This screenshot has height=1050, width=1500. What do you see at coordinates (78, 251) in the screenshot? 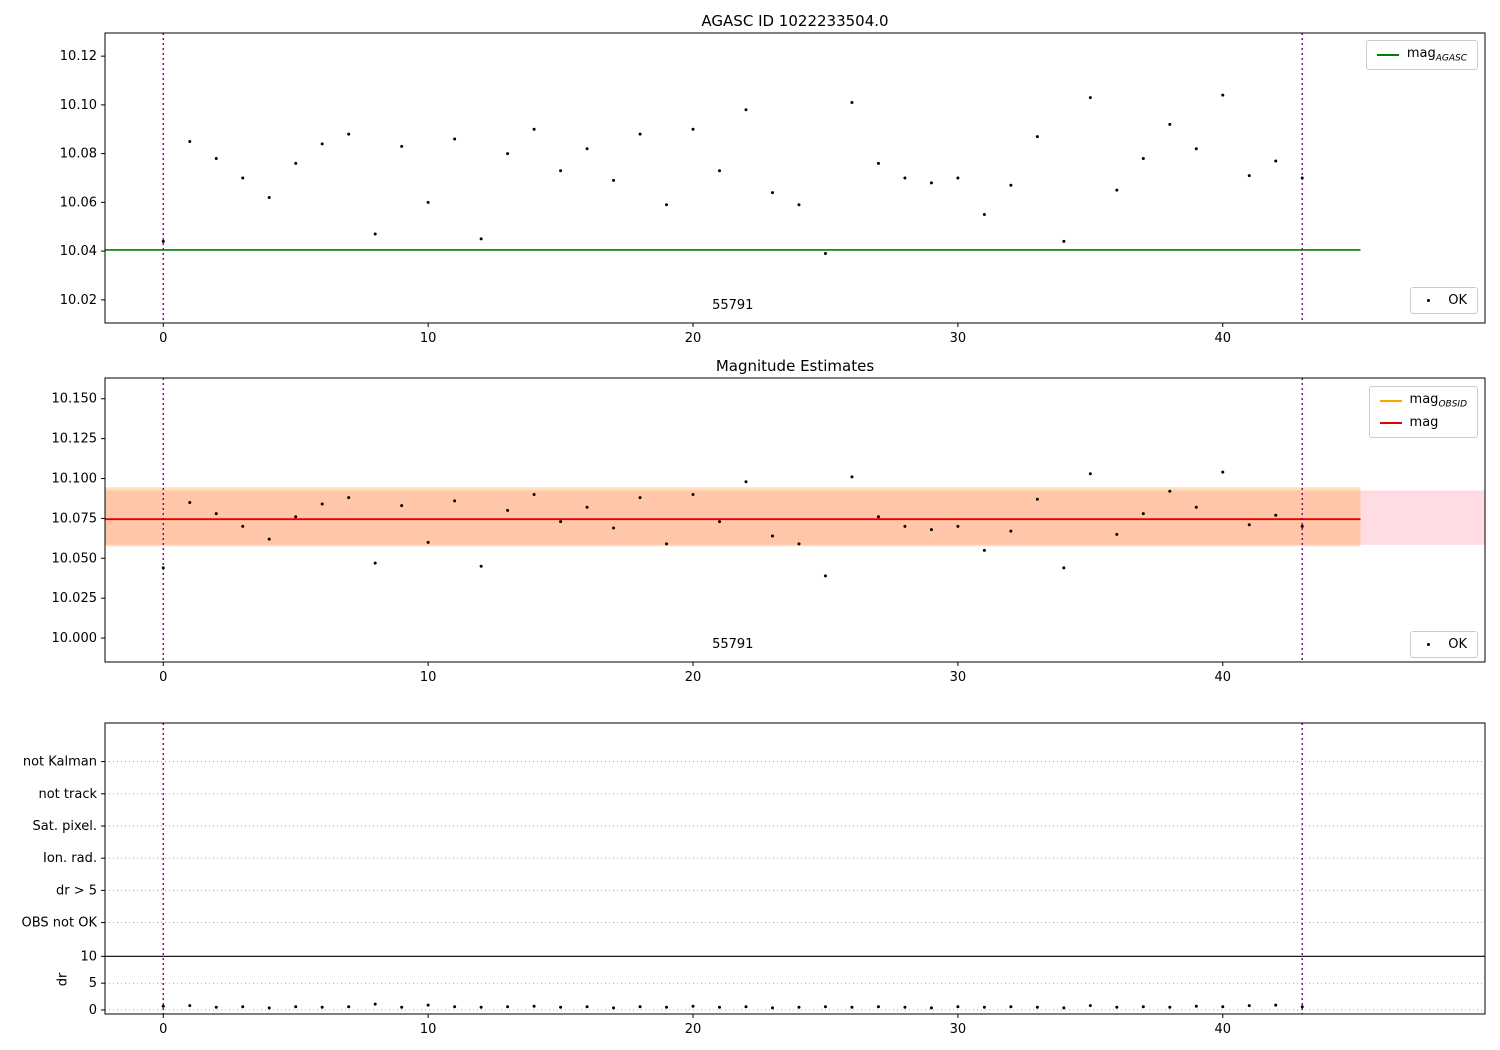
I see `y-tick-label: 10.04` at bounding box center [78, 251].